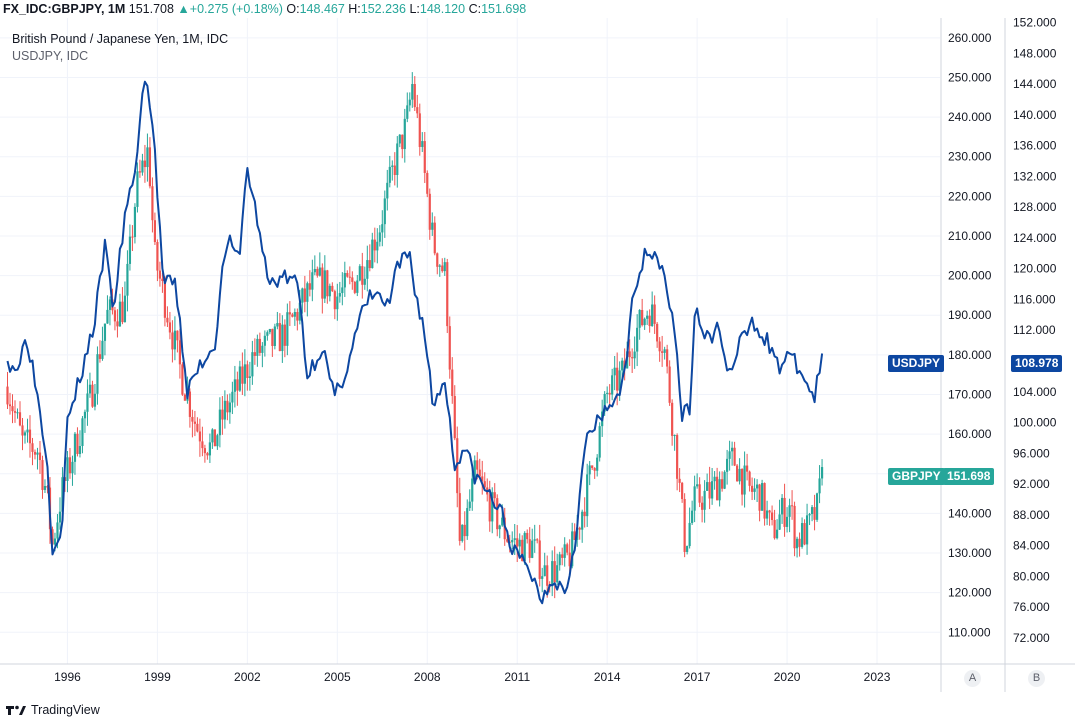 This screenshot has height=721, width=1075. What do you see at coordinates (52, 710) in the screenshot?
I see `tradingview-brand: TradingView` at bounding box center [52, 710].